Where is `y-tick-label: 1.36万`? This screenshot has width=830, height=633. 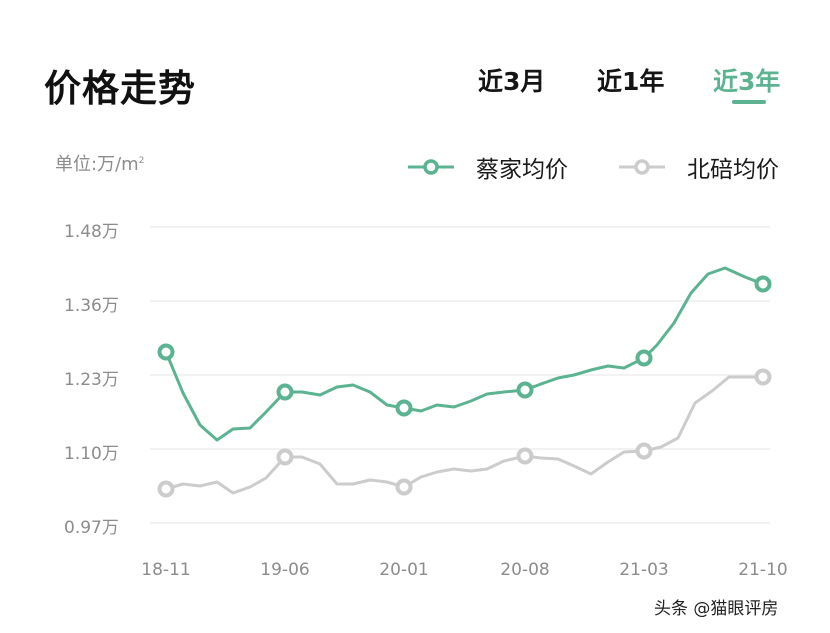 y-tick-label: 1.36万 is located at coordinates (91, 306).